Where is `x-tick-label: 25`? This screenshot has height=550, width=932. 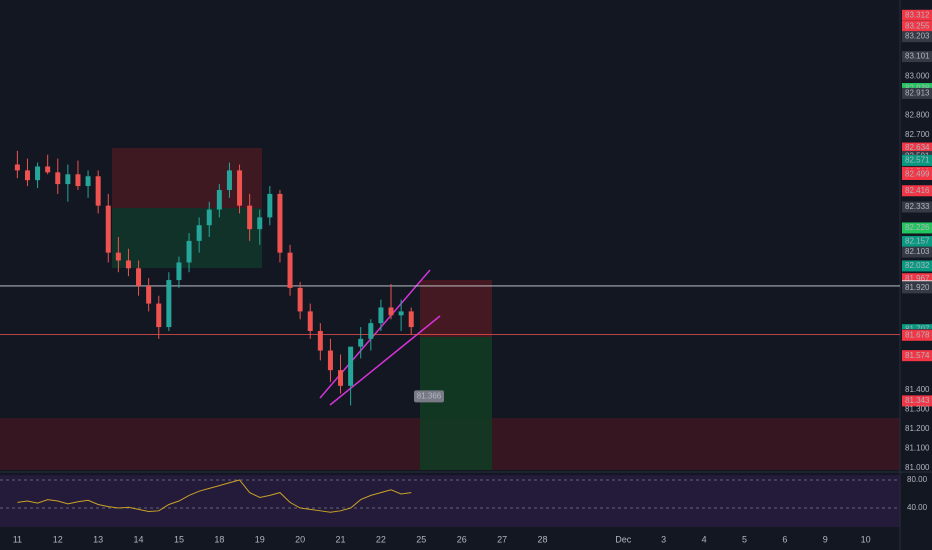
x-tick-label: 25 is located at coordinates (421, 539).